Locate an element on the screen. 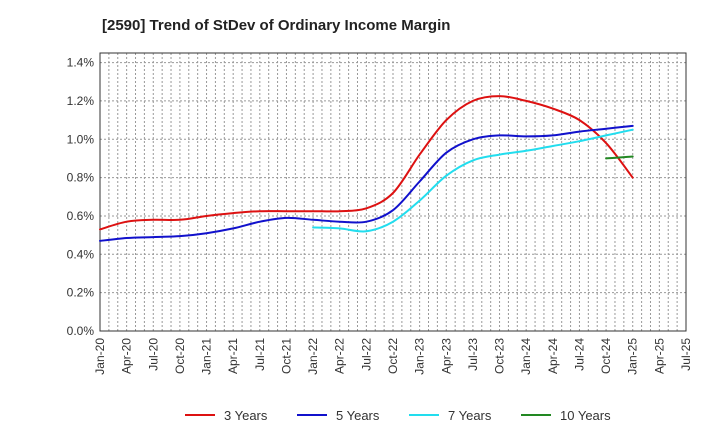 Image resolution: width=720 pixels, height=440 pixels. x-tick-label: Jan-21 is located at coordinates (207, 356).